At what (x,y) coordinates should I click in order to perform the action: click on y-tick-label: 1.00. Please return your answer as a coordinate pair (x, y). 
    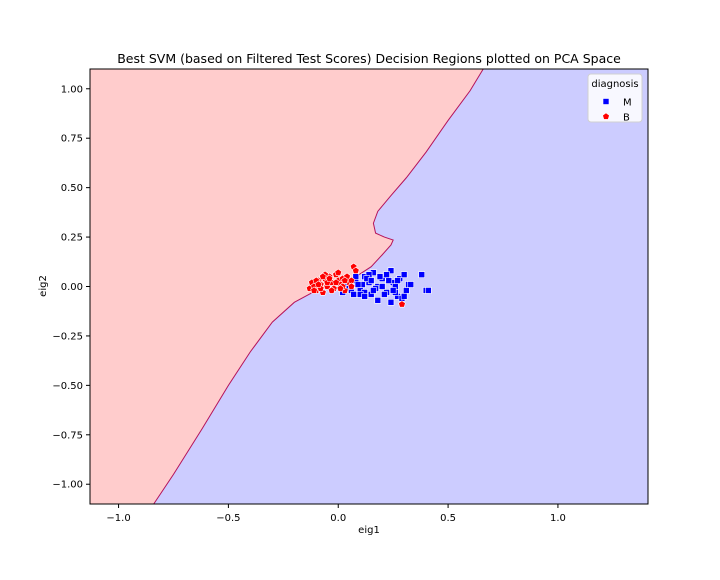
    Looking at the image, I should click on (72, 89).